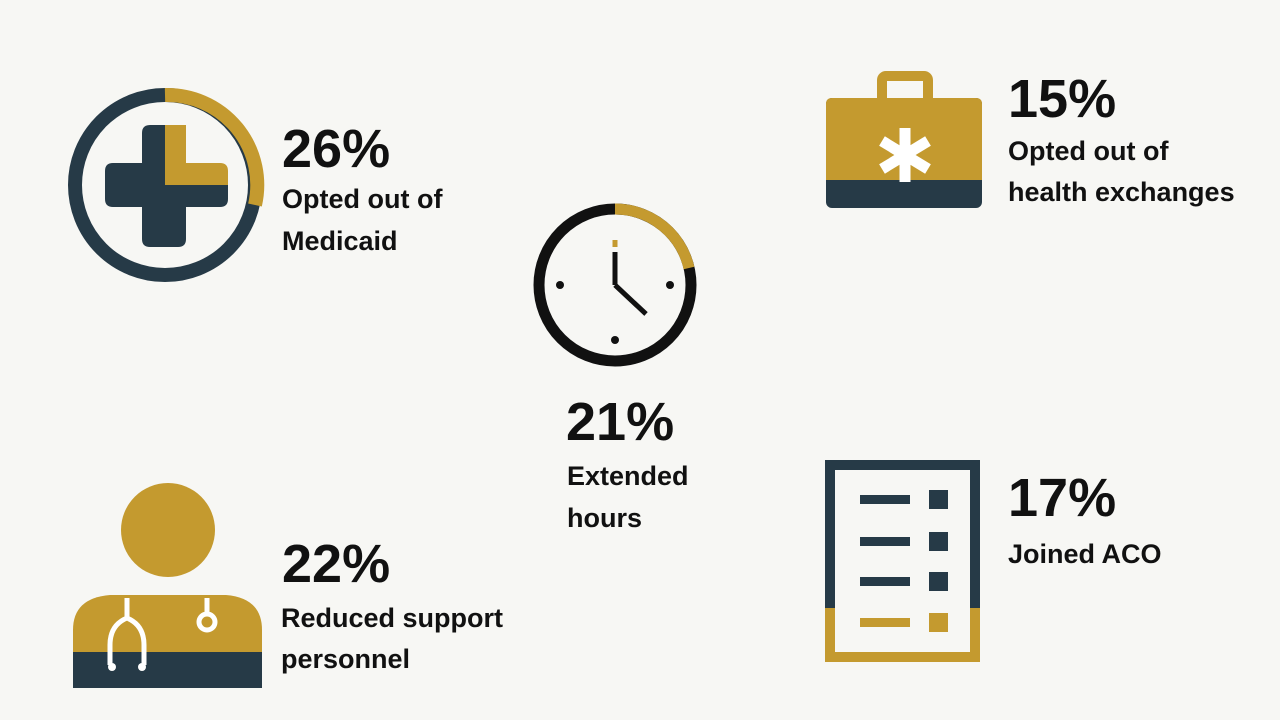 This screenshot has width=1280, height=720. Describe the element at coordinates (1062, 99) in the screenshot. I see `percent: 15%` at that location.